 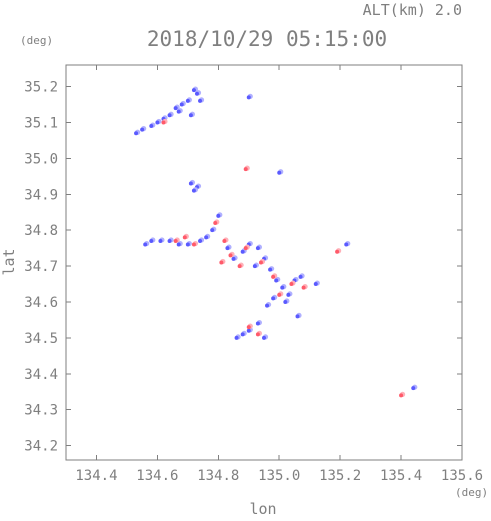 What do you see at coordinates (157, 476) in the screenshot?
I see `x-tick-label: 134.6` at bounding box center [157, 476].